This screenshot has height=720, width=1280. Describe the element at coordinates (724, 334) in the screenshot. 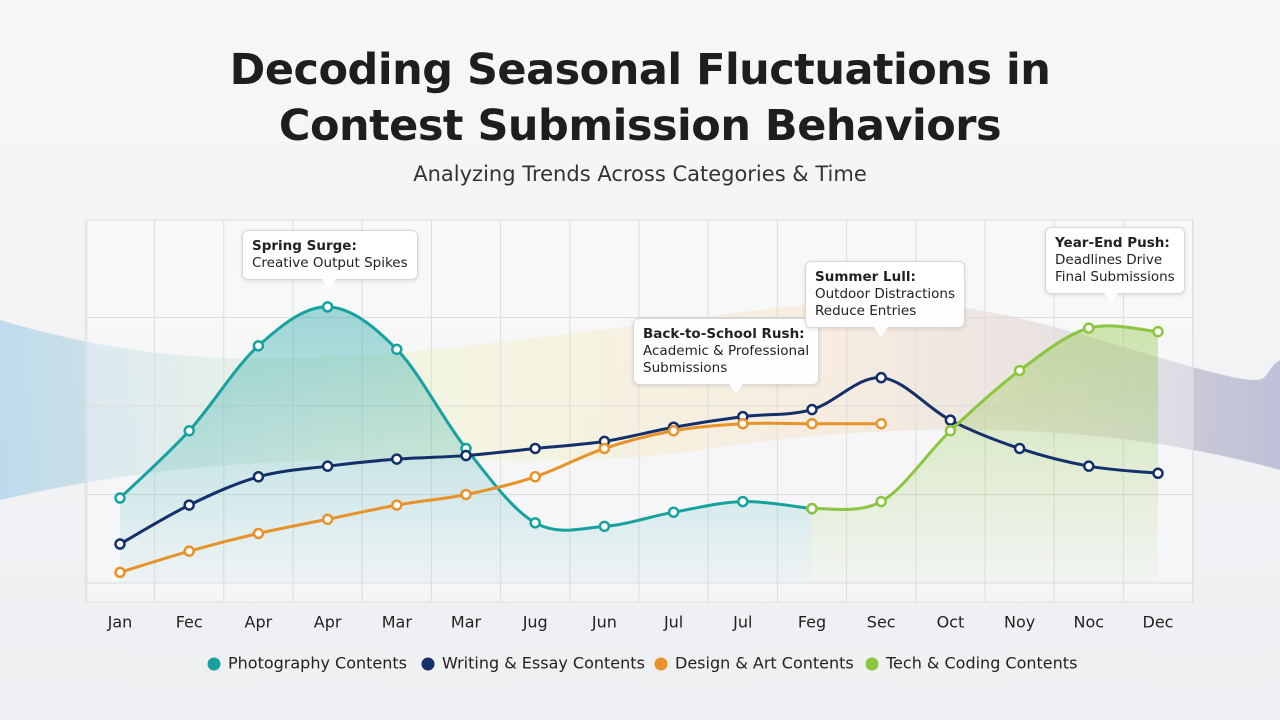

I see `annotation-title: Back-to-School Rush:` at that location.